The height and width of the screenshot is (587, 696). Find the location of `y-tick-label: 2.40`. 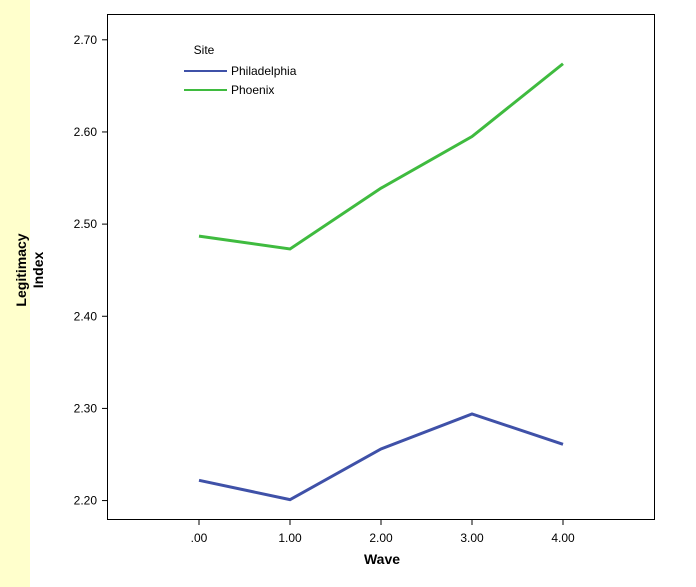

y-tick-label: 2.40 is located at coordinates (86, 316).